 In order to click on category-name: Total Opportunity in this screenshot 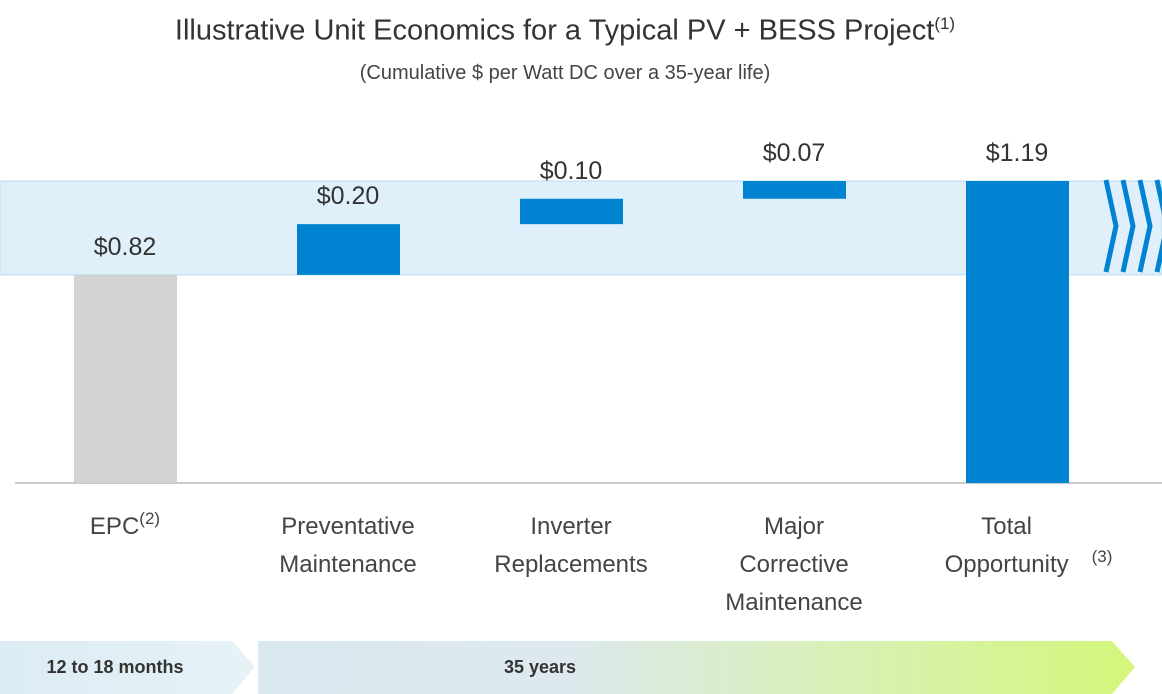, I will do `click(1006, 545)`.